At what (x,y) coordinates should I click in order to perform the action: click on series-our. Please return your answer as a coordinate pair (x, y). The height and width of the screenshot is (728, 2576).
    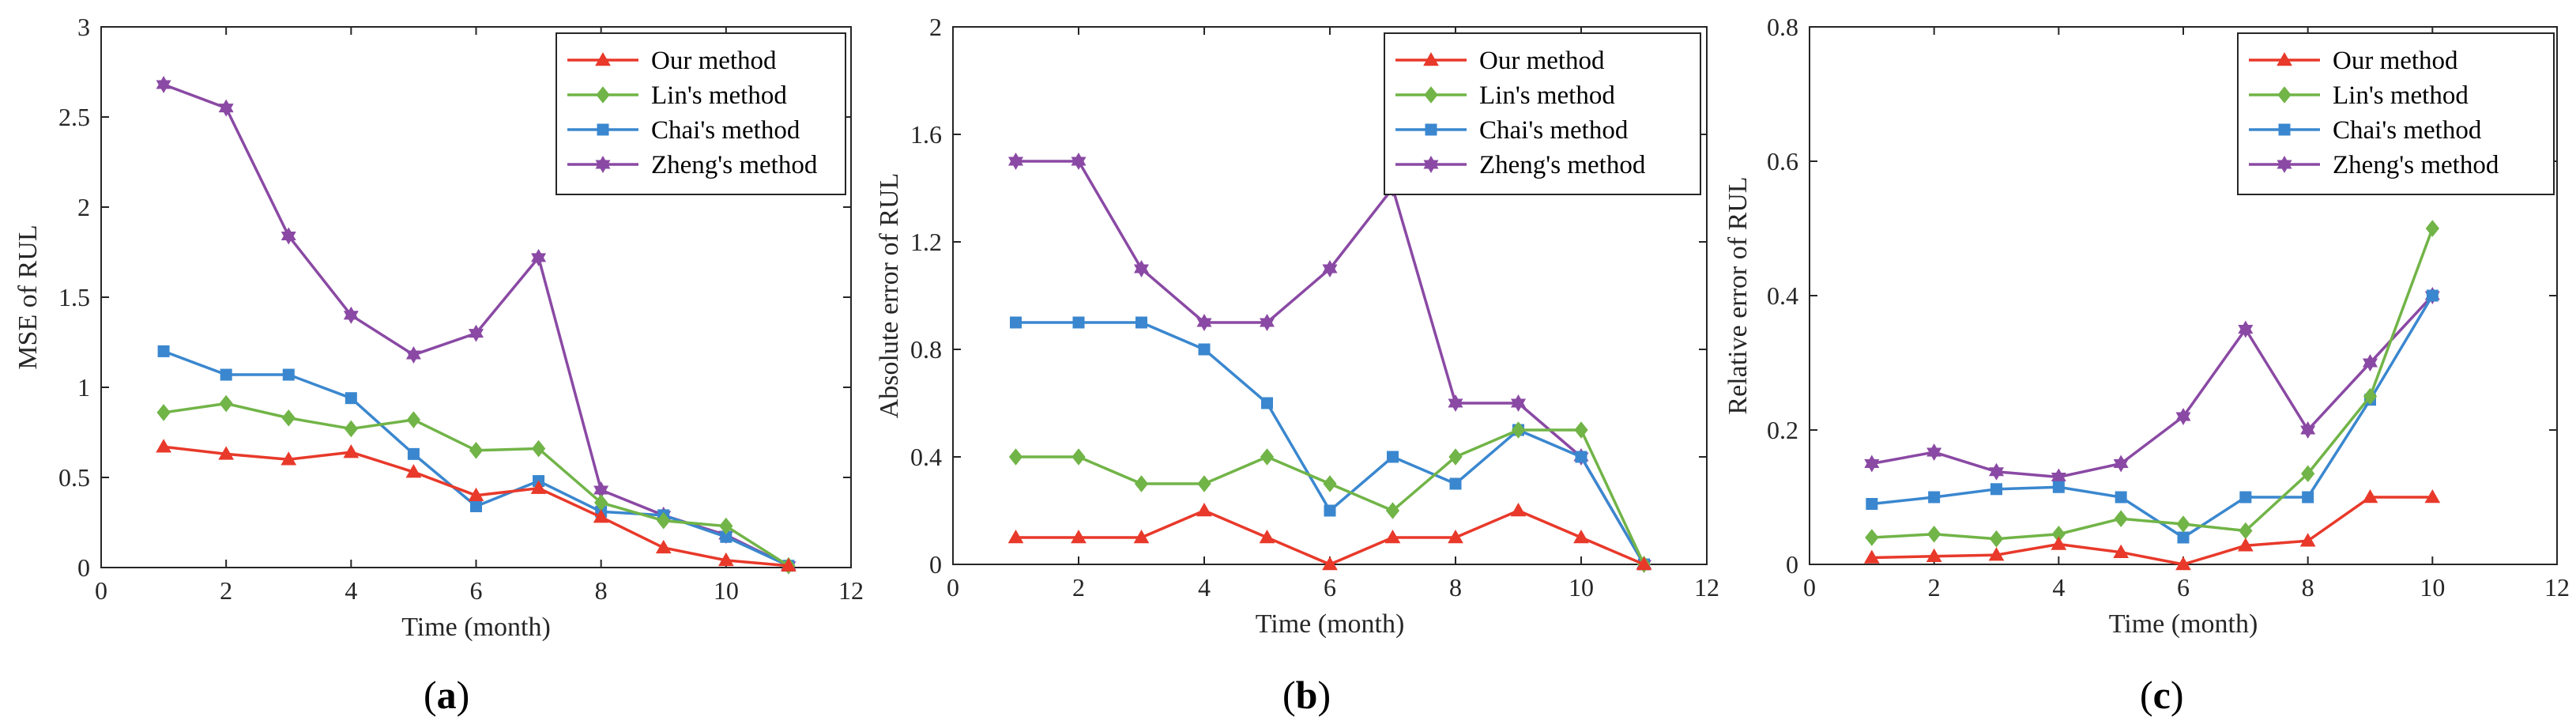
    Looking at the image, I should click on (2152, 529).